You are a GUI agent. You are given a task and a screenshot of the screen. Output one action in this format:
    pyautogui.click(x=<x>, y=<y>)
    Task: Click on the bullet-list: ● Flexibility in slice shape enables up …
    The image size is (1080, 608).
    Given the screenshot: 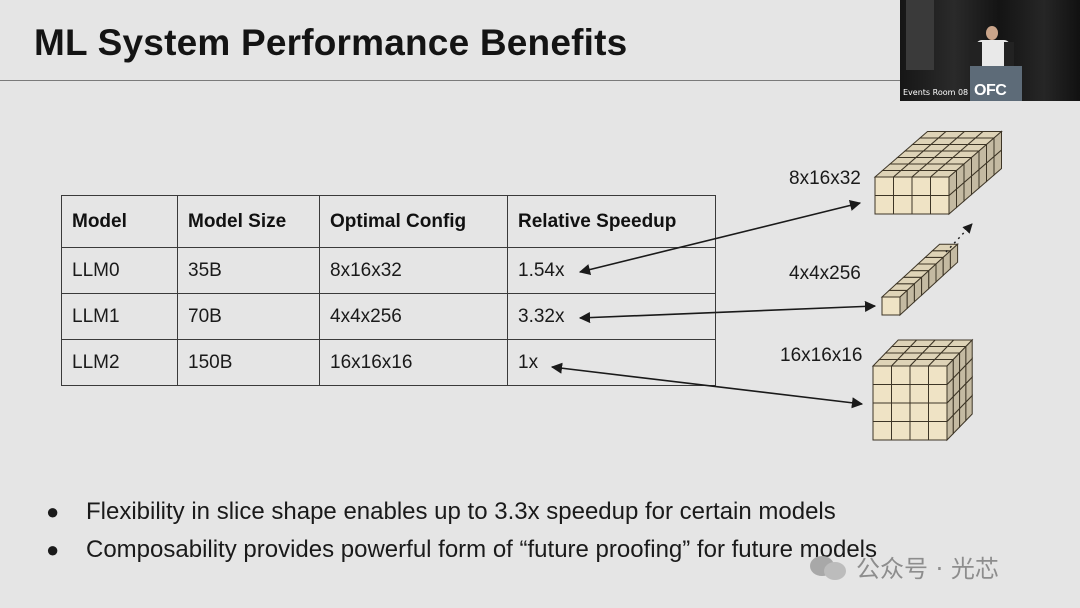 What is the action you would take?
    pyautogui.click(x=461, y=531)
    